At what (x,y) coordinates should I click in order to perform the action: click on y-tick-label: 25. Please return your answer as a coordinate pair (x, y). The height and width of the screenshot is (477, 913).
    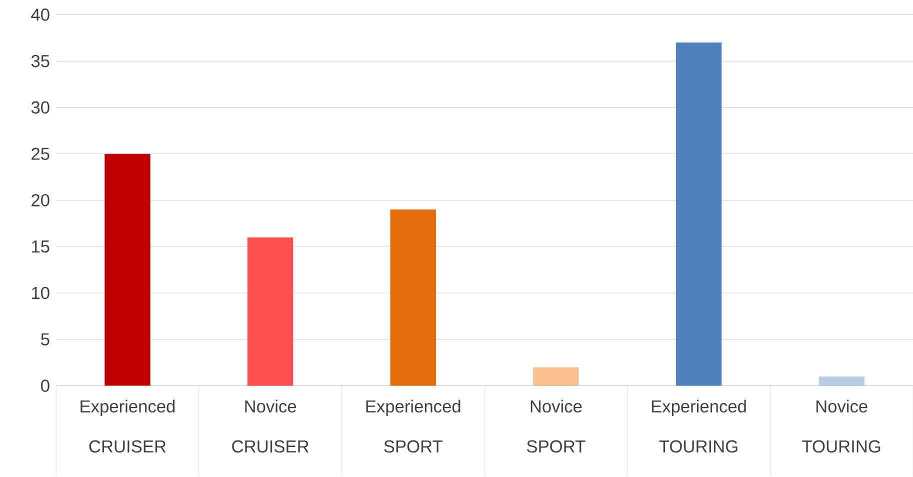
    Looking at the image, I should click on (41, 154).